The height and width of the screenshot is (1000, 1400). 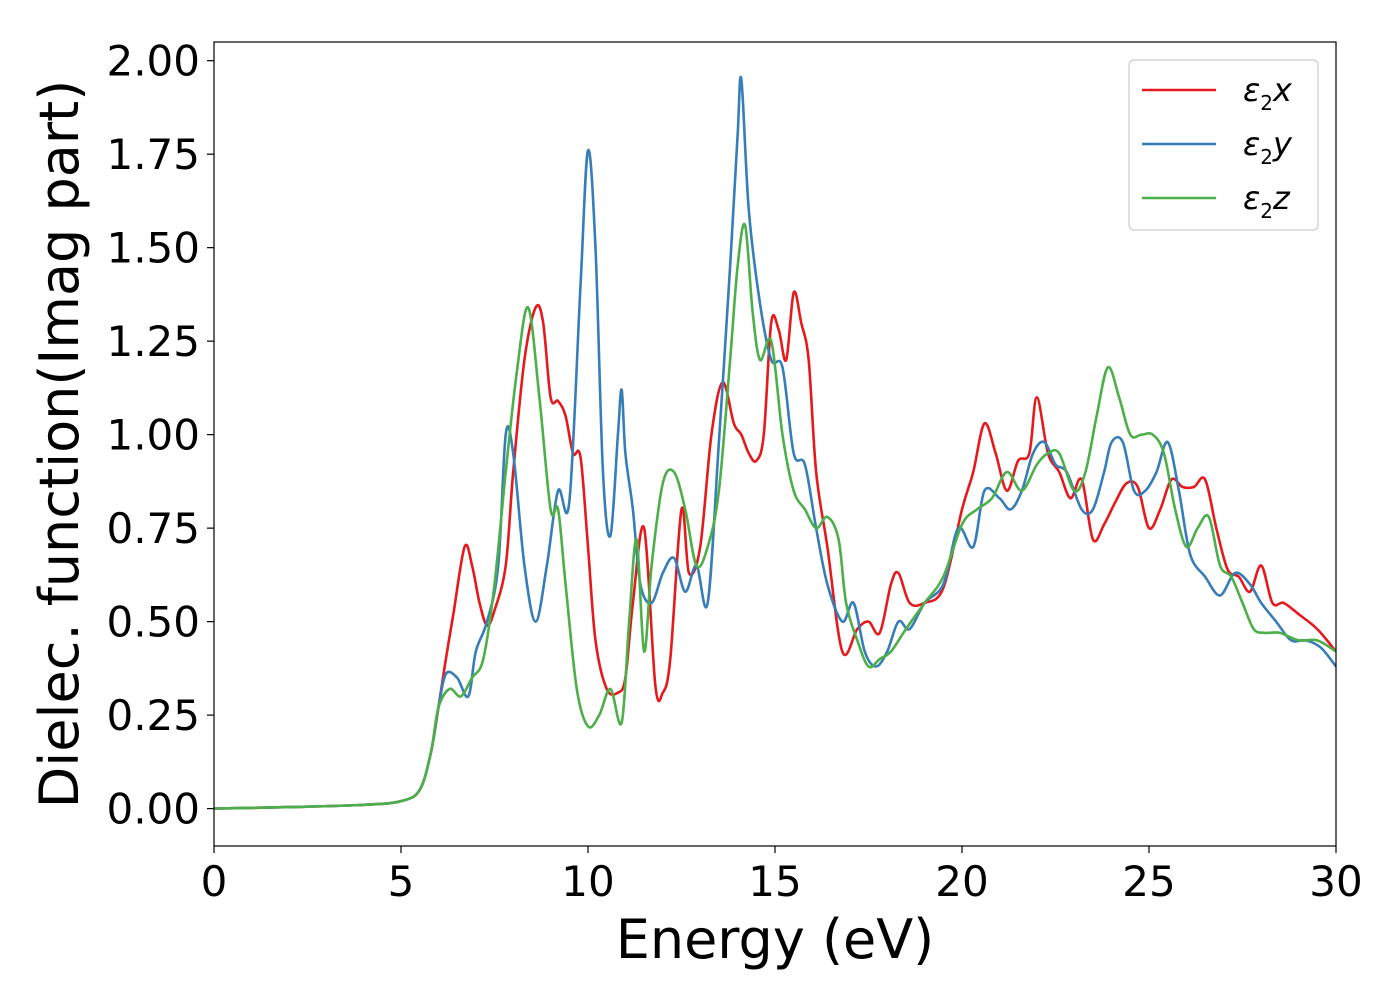 What do you see at coordinates (153, 154) in the screenshot?
I see `y-tick-label: 1.75` at bounding box center [153, 154].